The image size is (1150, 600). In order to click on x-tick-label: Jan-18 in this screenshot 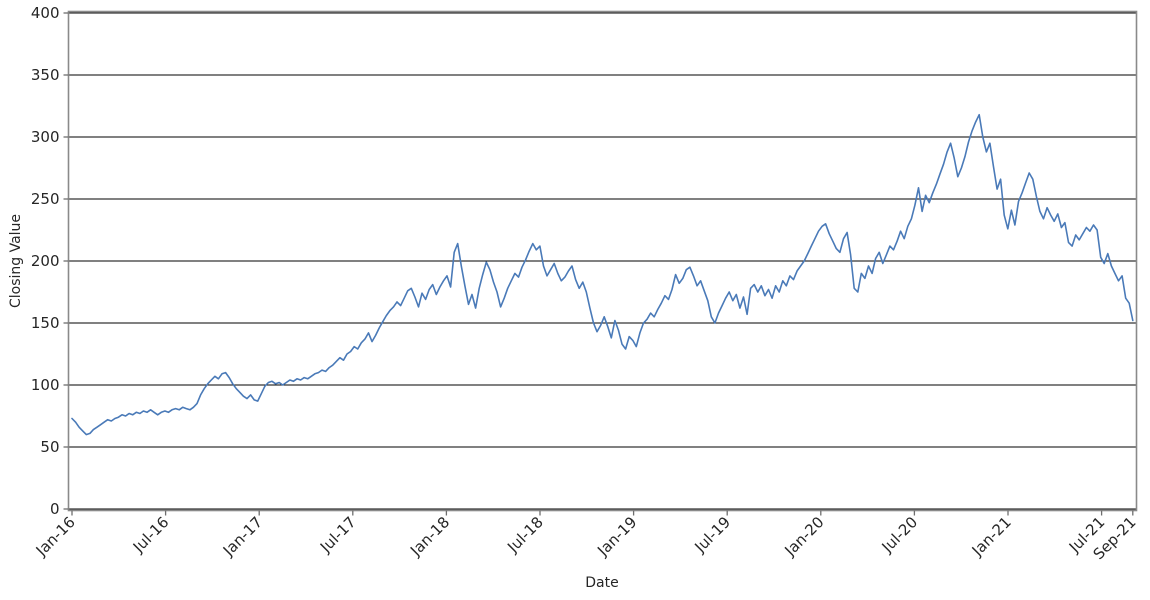, I will do `click(429, 536)`.